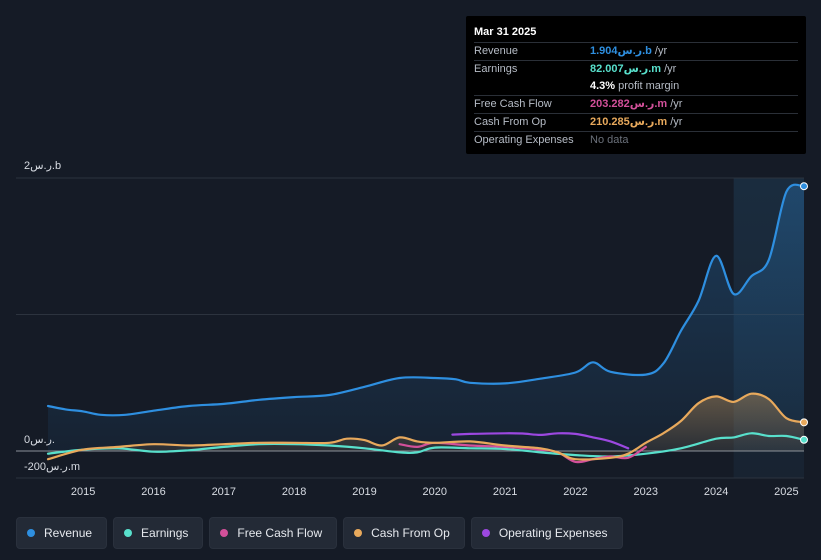 The height and width of the screenshot is (560, 821). I want to click on series-line-operating-expenses, so click(540, 441).